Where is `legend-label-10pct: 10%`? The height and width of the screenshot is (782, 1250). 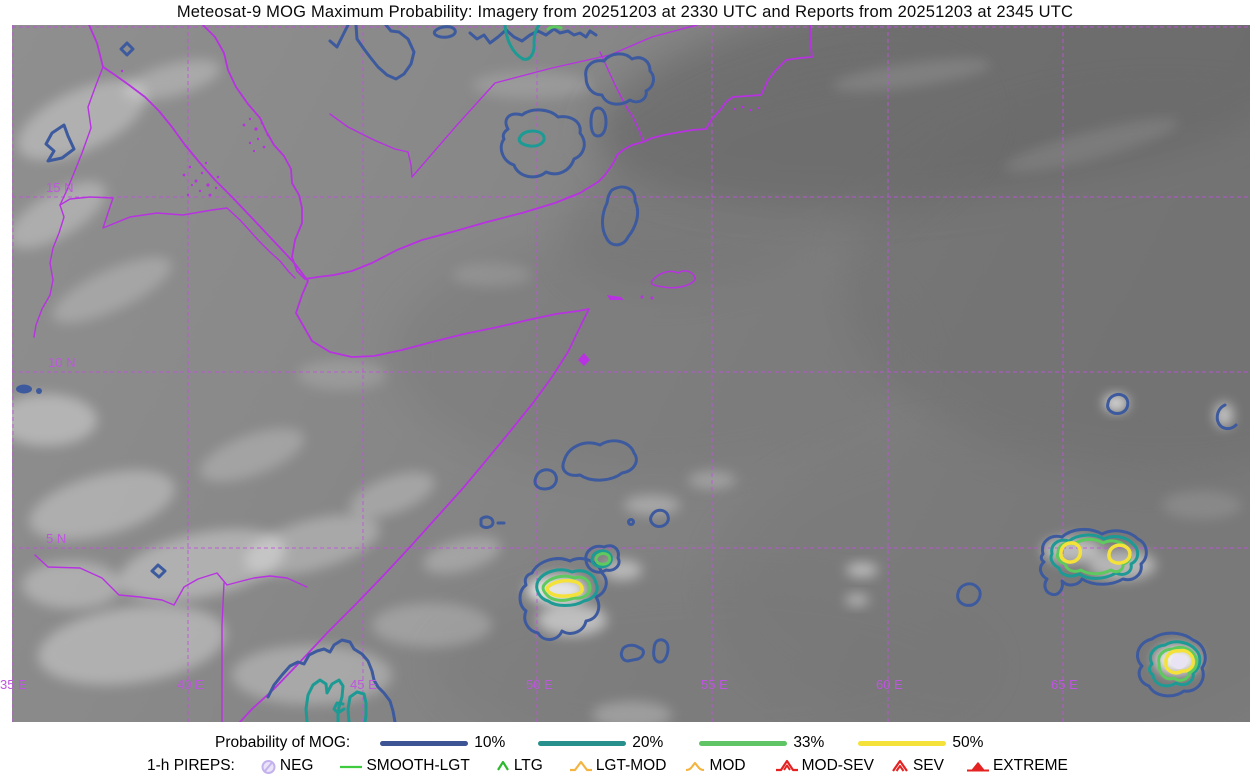
legend-label-10pct: 10% is located at coordinates (490, 742).